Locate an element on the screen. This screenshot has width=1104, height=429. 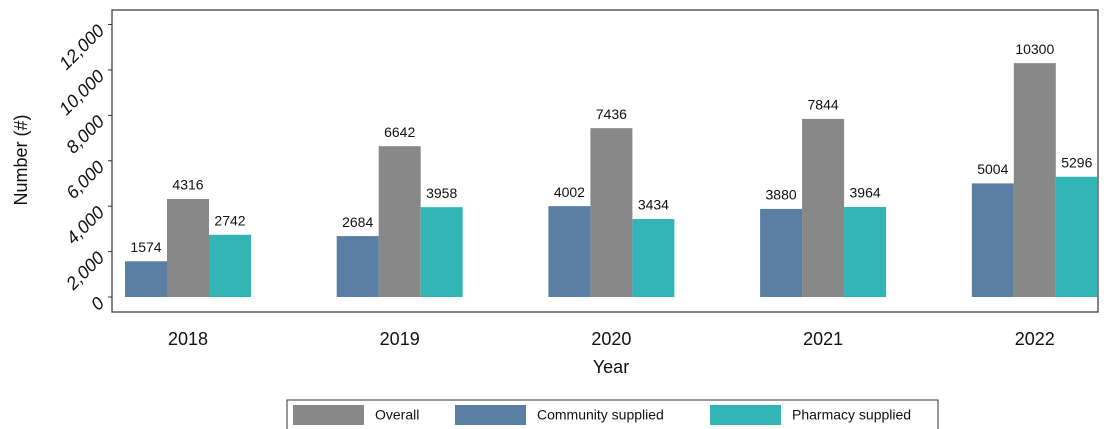
x-tick-label: 2021 is located at coordinates (823, 339).